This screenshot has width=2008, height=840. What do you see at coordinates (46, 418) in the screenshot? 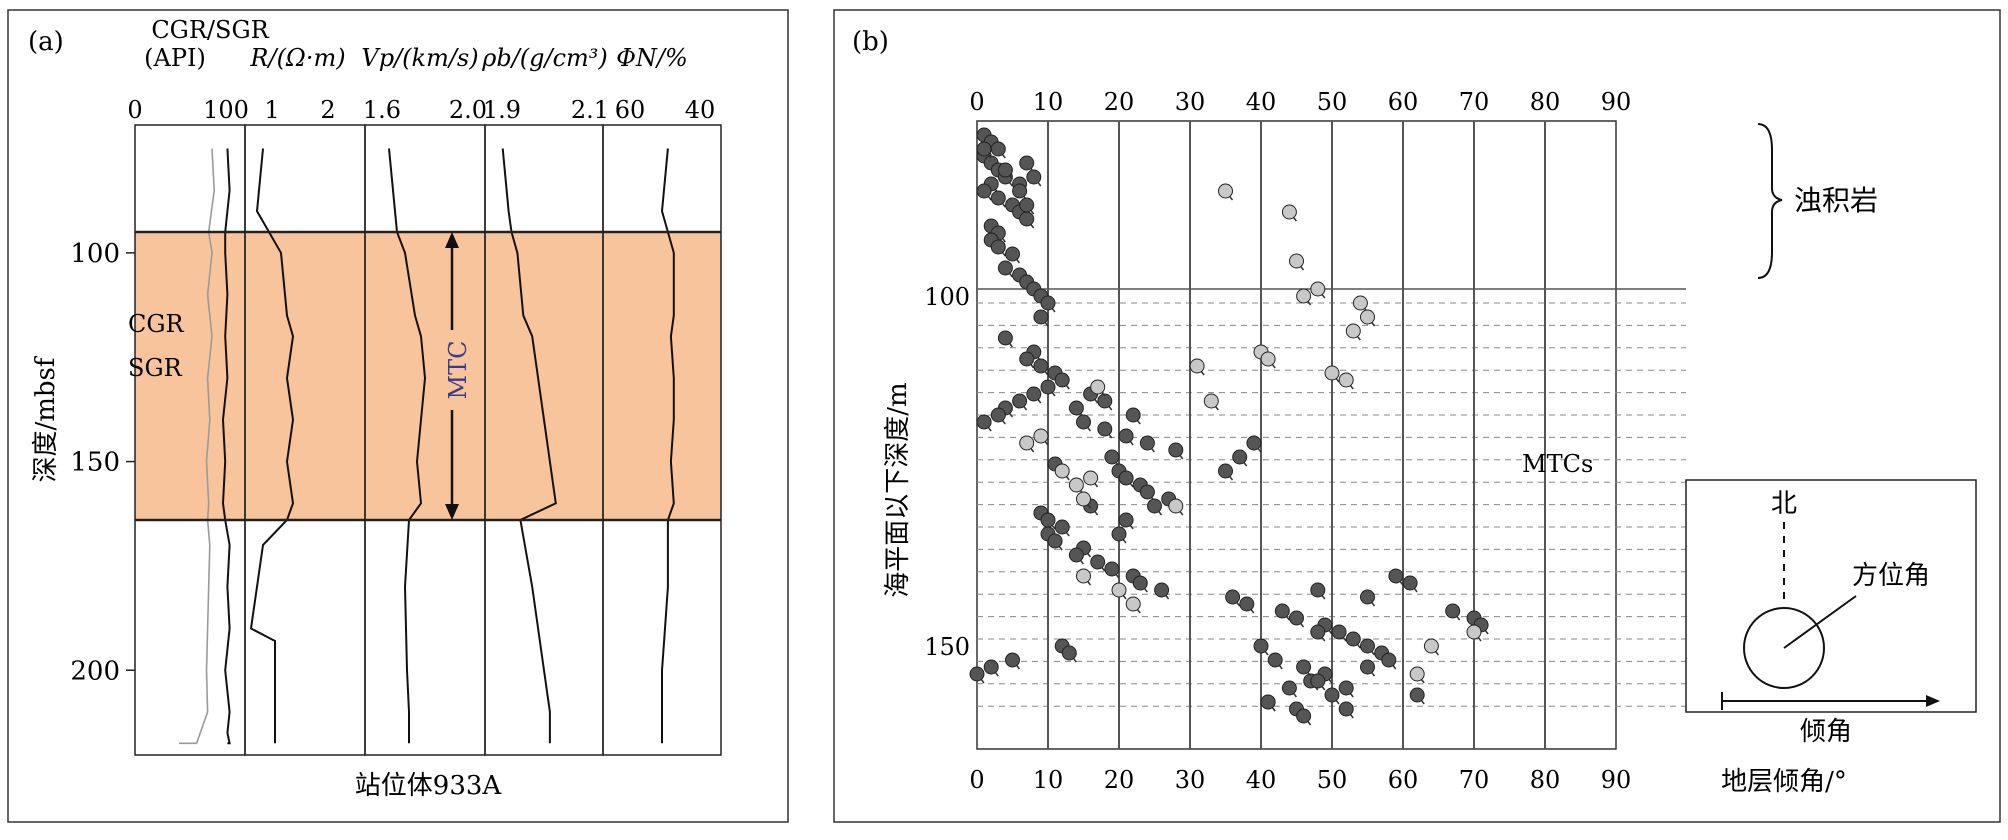
I see `depth-axis-label: 深度/mbsf` at bounding box center [46, 418].